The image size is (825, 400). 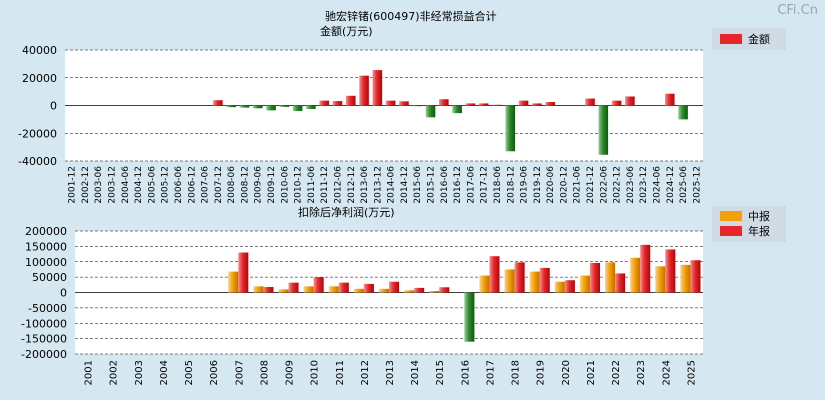 What do you see at coordinates (445, 185) in the screenshot?
I see `top-x-tick-label: 2016-06` at bounding box center [445, 185].